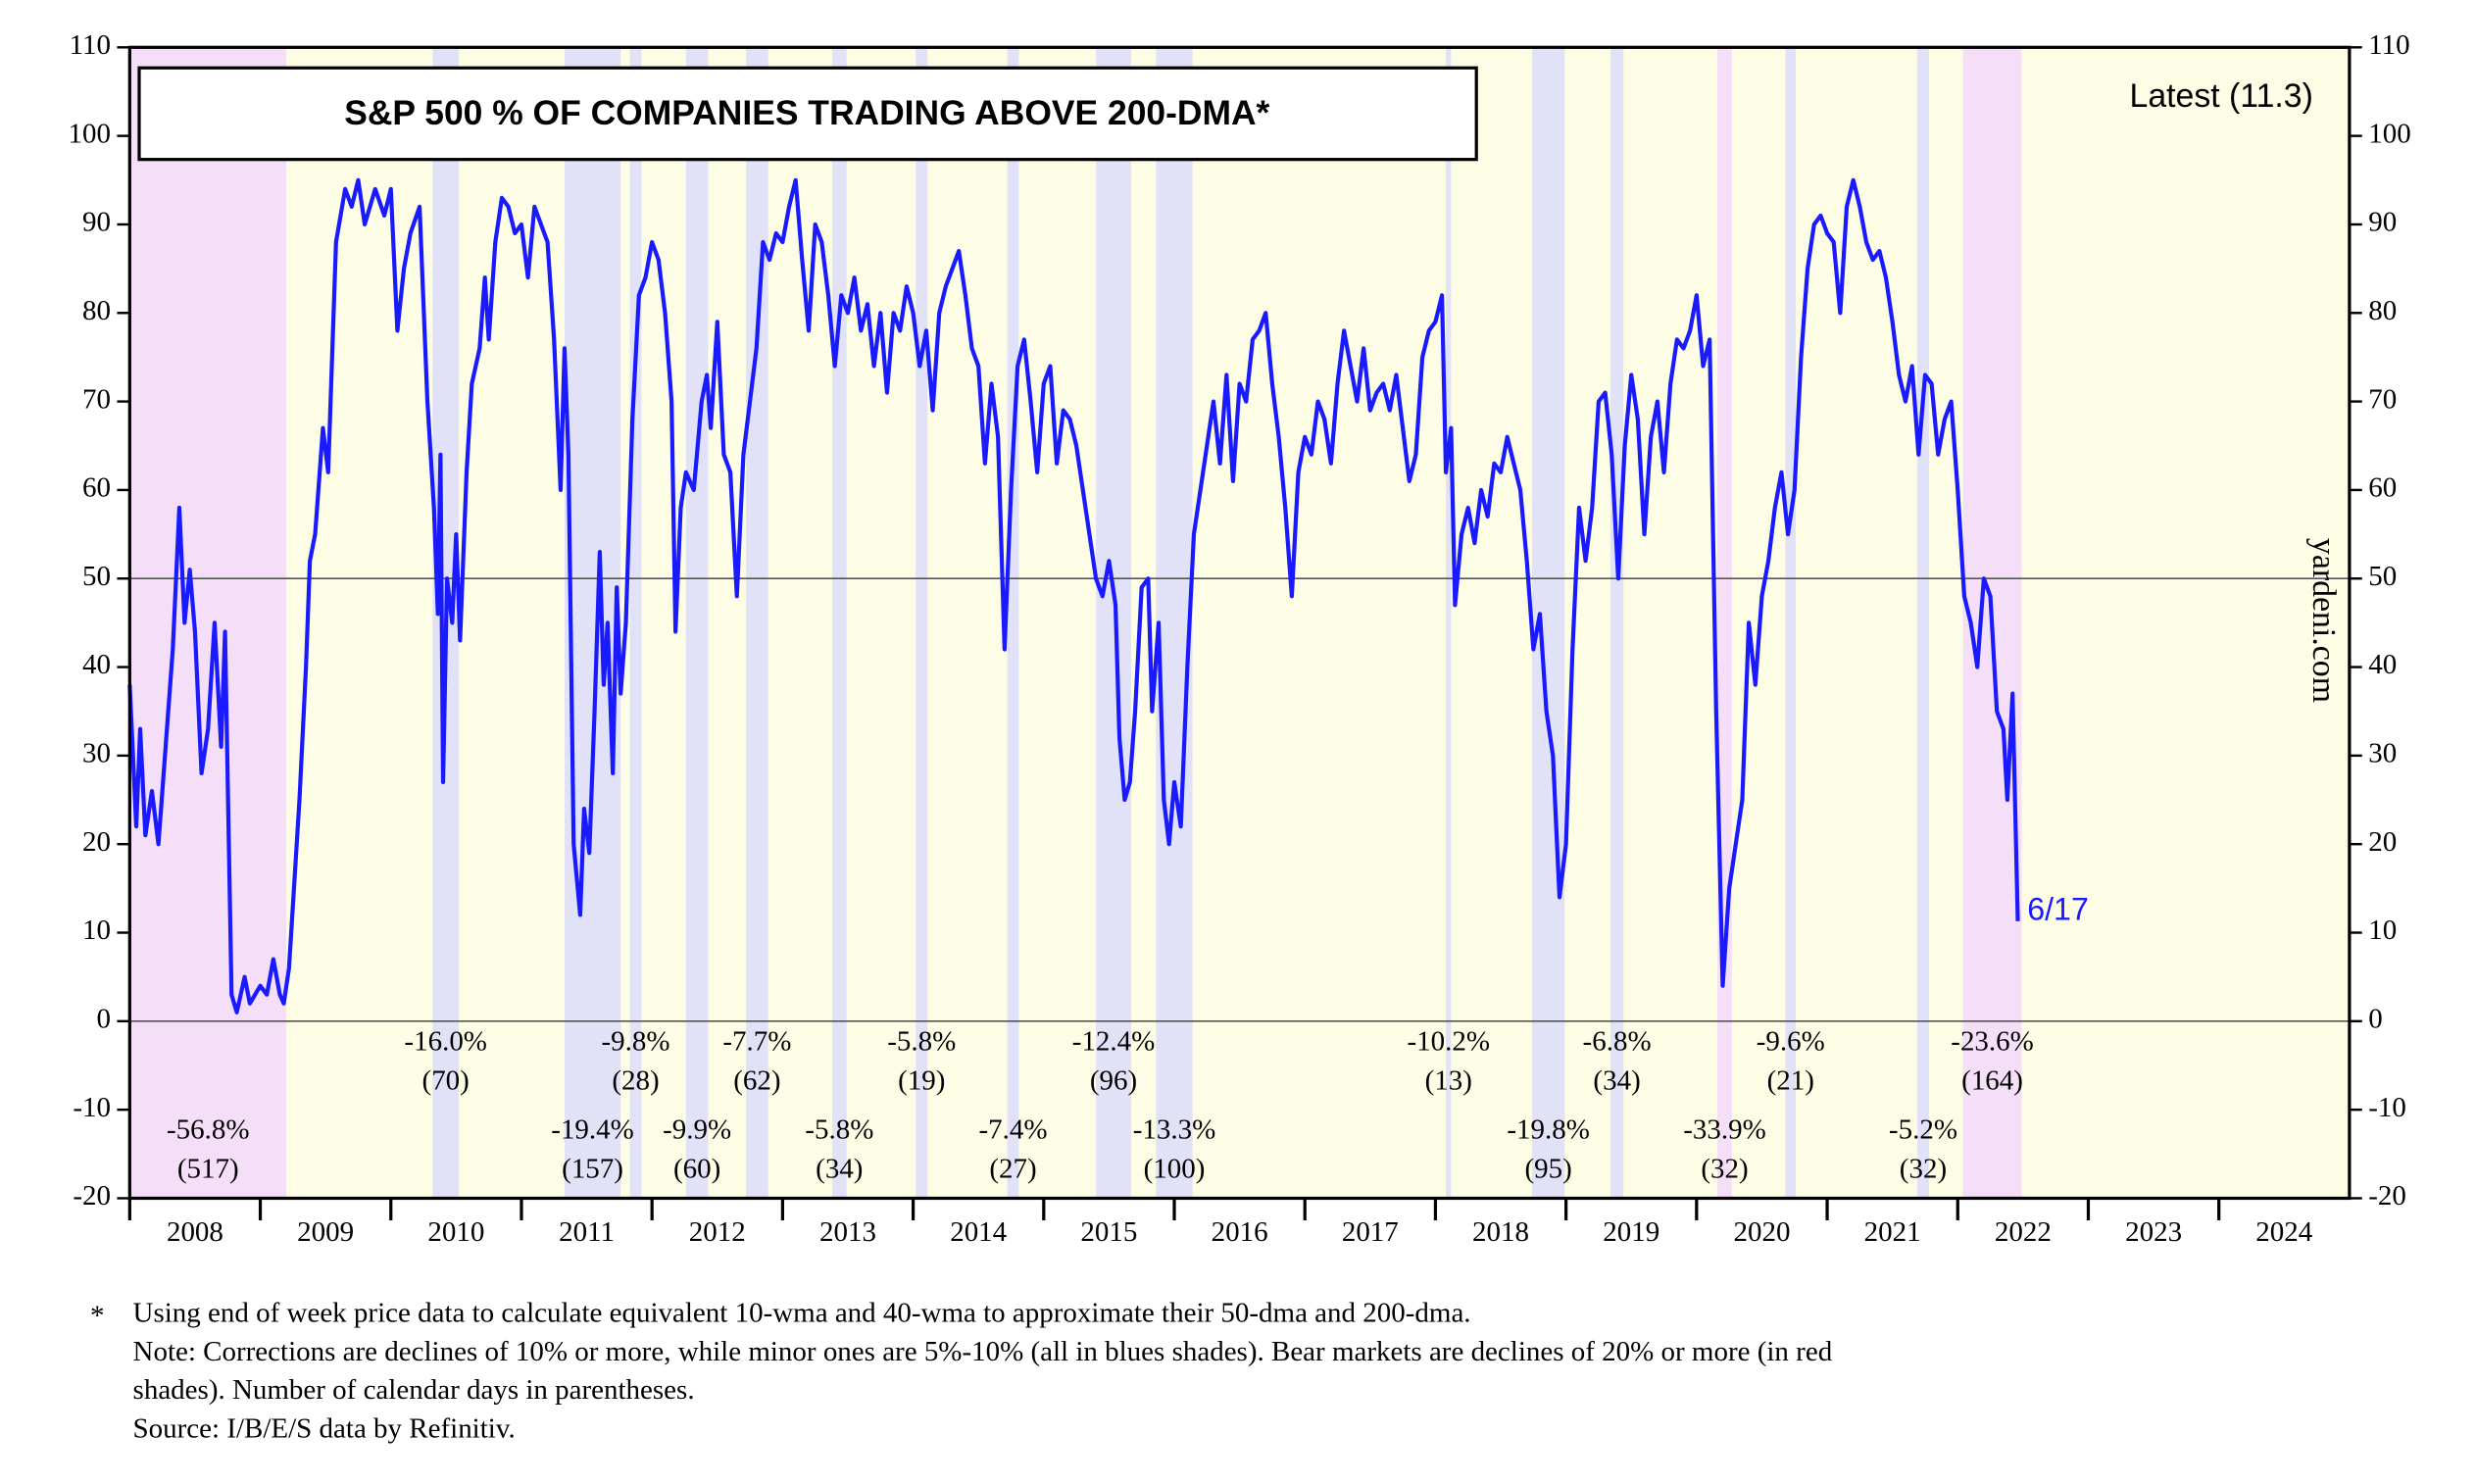 This screenshot has height=1484, width=2476. I want to click on y2-tick-label: 10, so click(2382, 930).